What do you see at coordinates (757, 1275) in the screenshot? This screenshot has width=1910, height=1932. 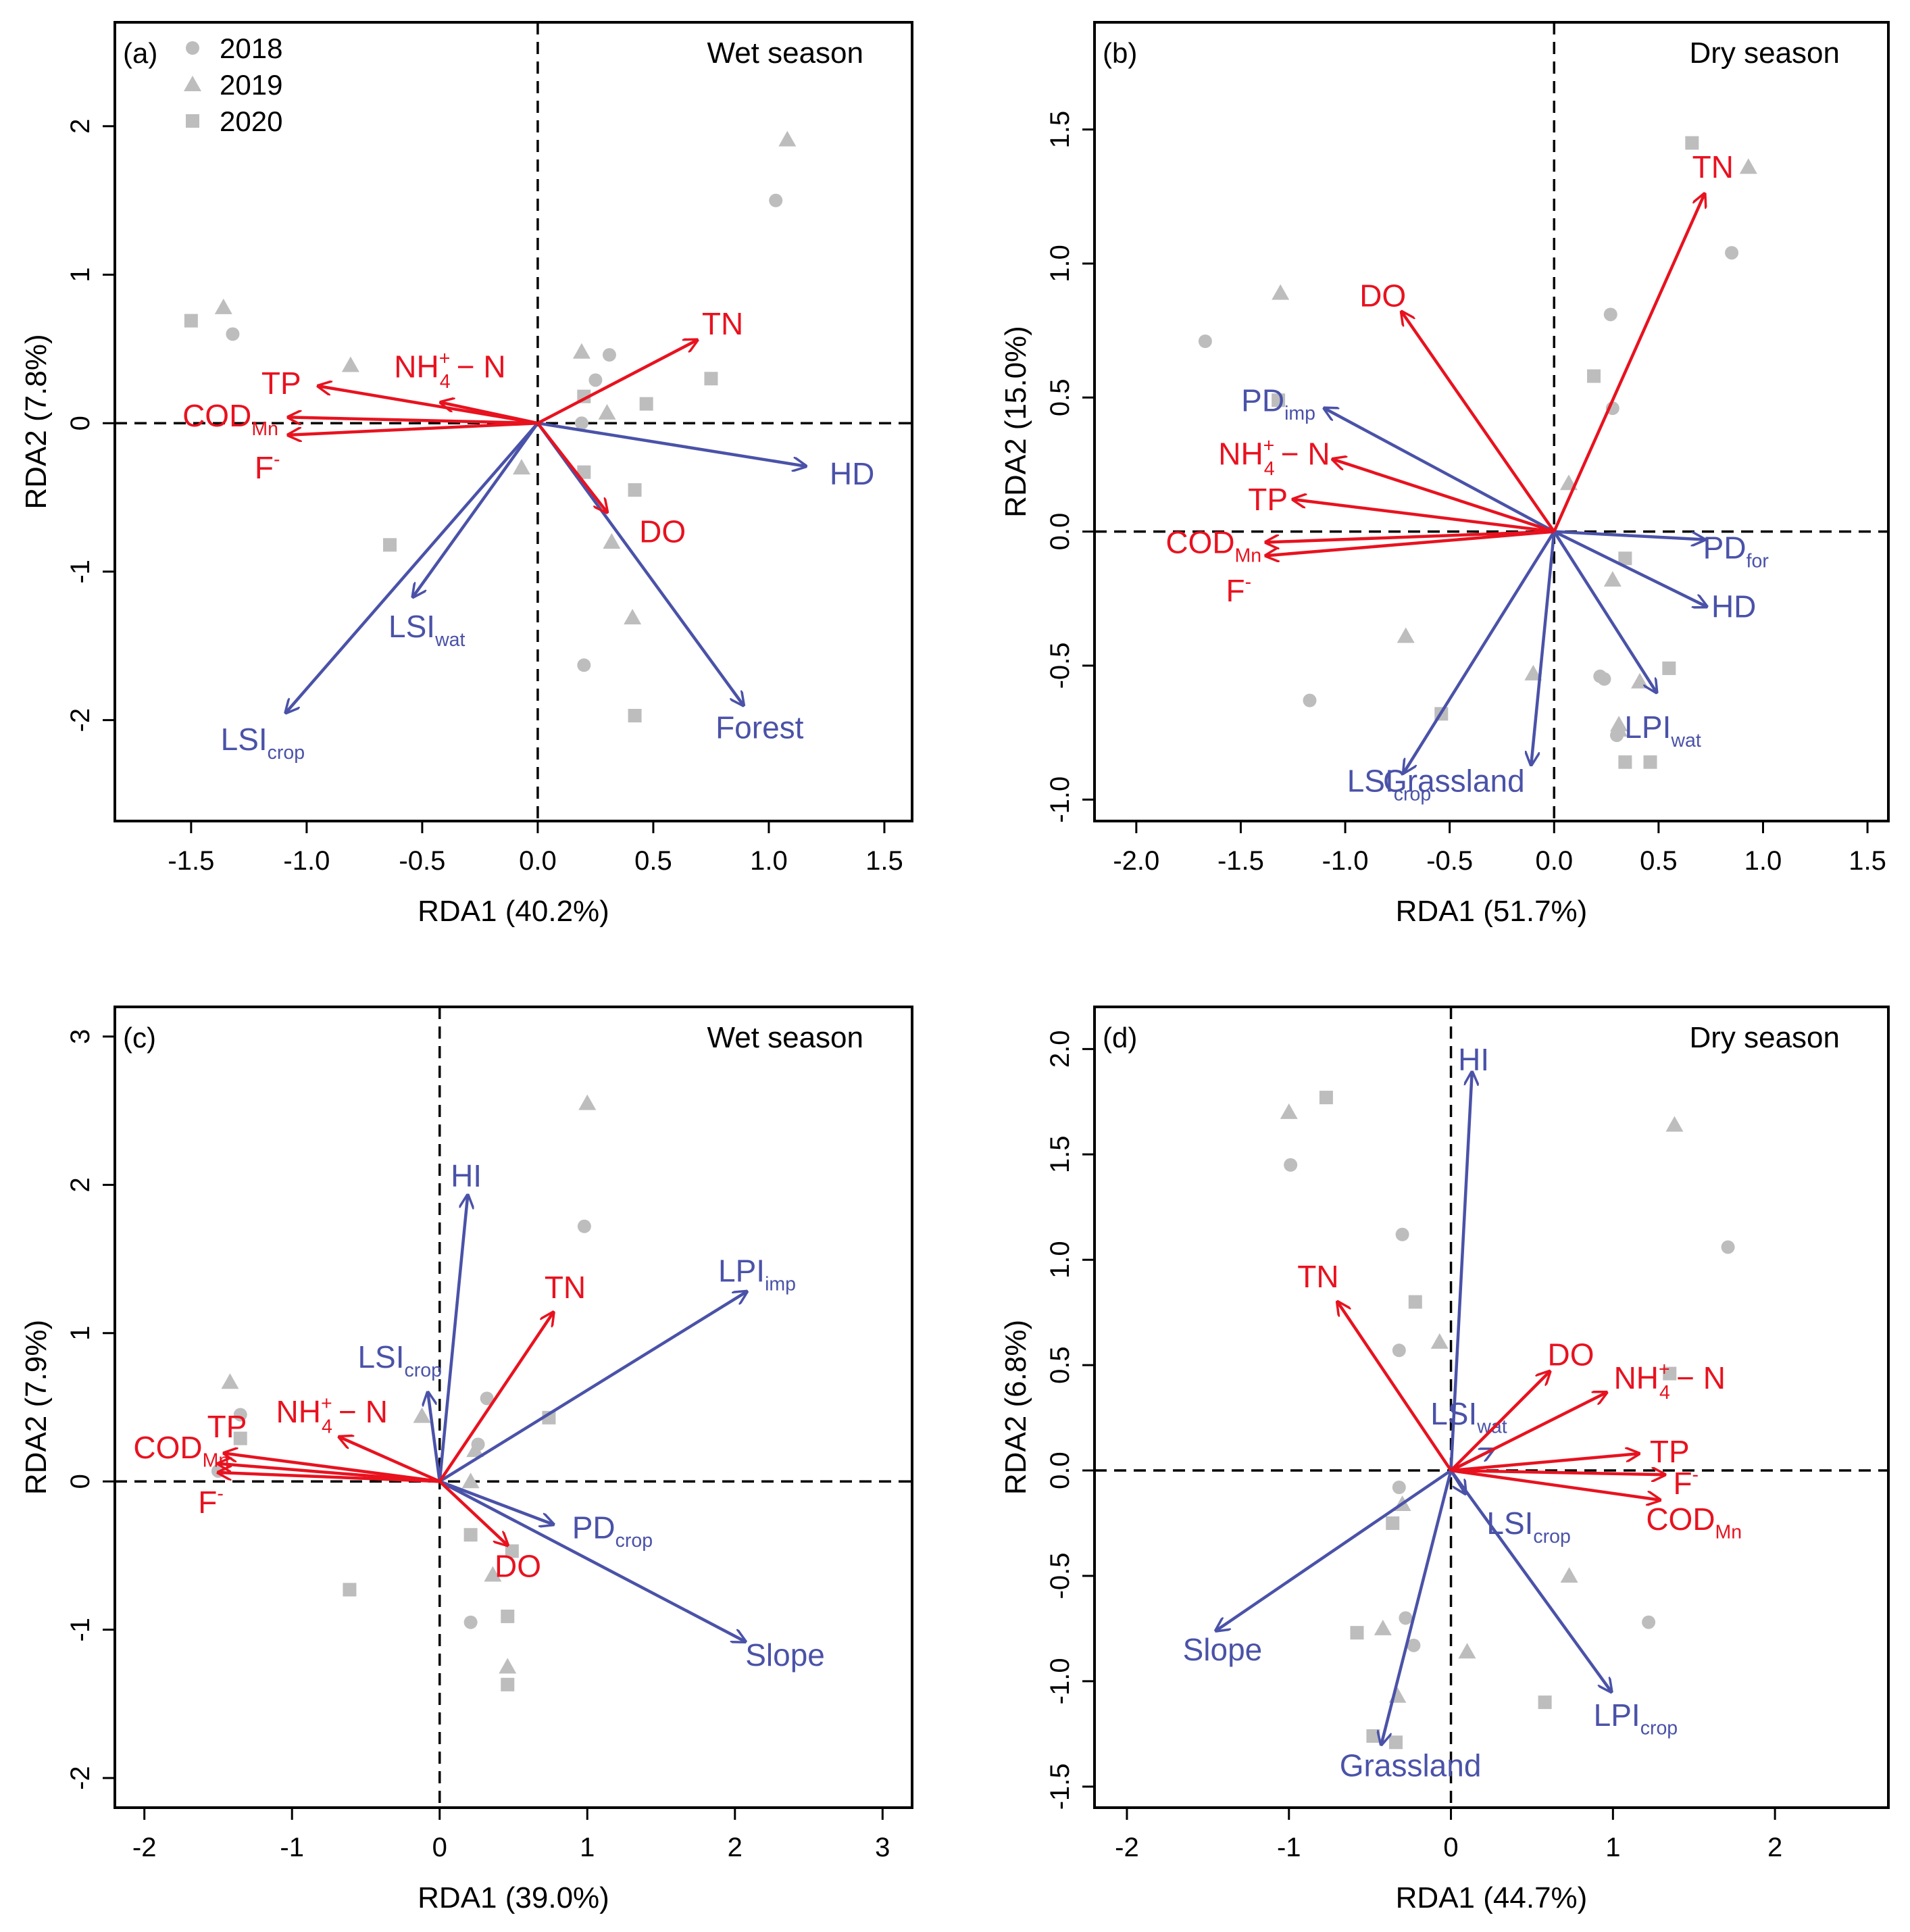 I see `explanatory-label-lpiimp: LPIimp` at bounding box center [757, 1275].